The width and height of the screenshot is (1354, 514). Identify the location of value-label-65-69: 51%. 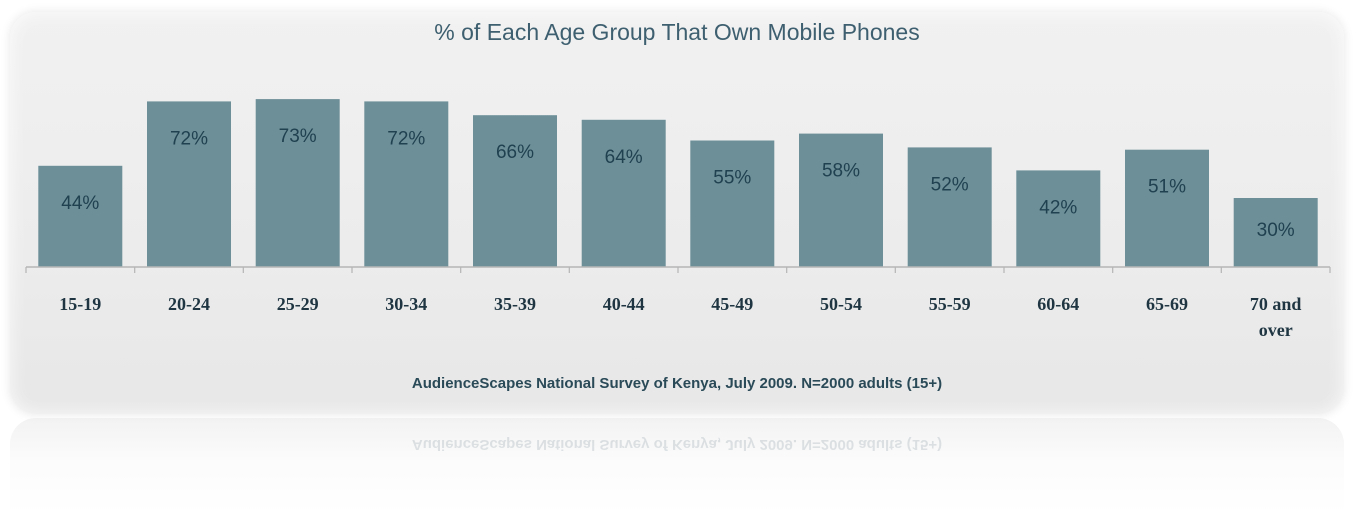
(1167, 187).